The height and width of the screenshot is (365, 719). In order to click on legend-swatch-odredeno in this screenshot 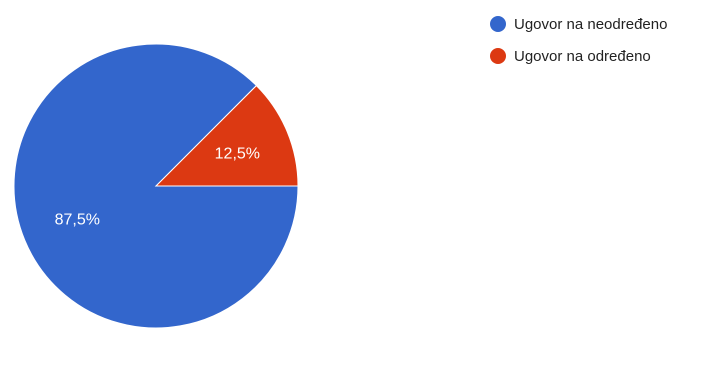, I will do `click(498, 56)`.